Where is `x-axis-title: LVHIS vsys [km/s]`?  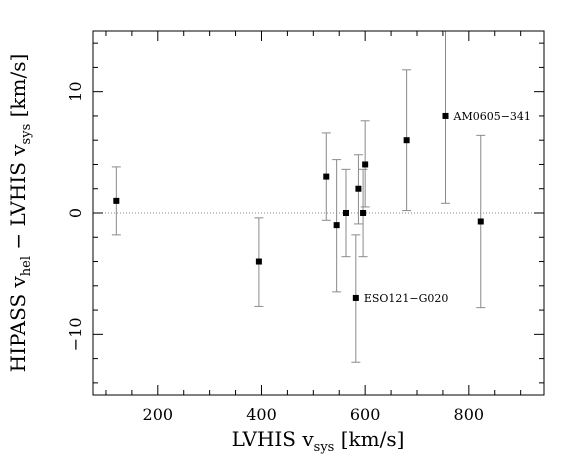 x-axis-title: LVHIS vsys [km/s] is located at coordinates (318, 441).